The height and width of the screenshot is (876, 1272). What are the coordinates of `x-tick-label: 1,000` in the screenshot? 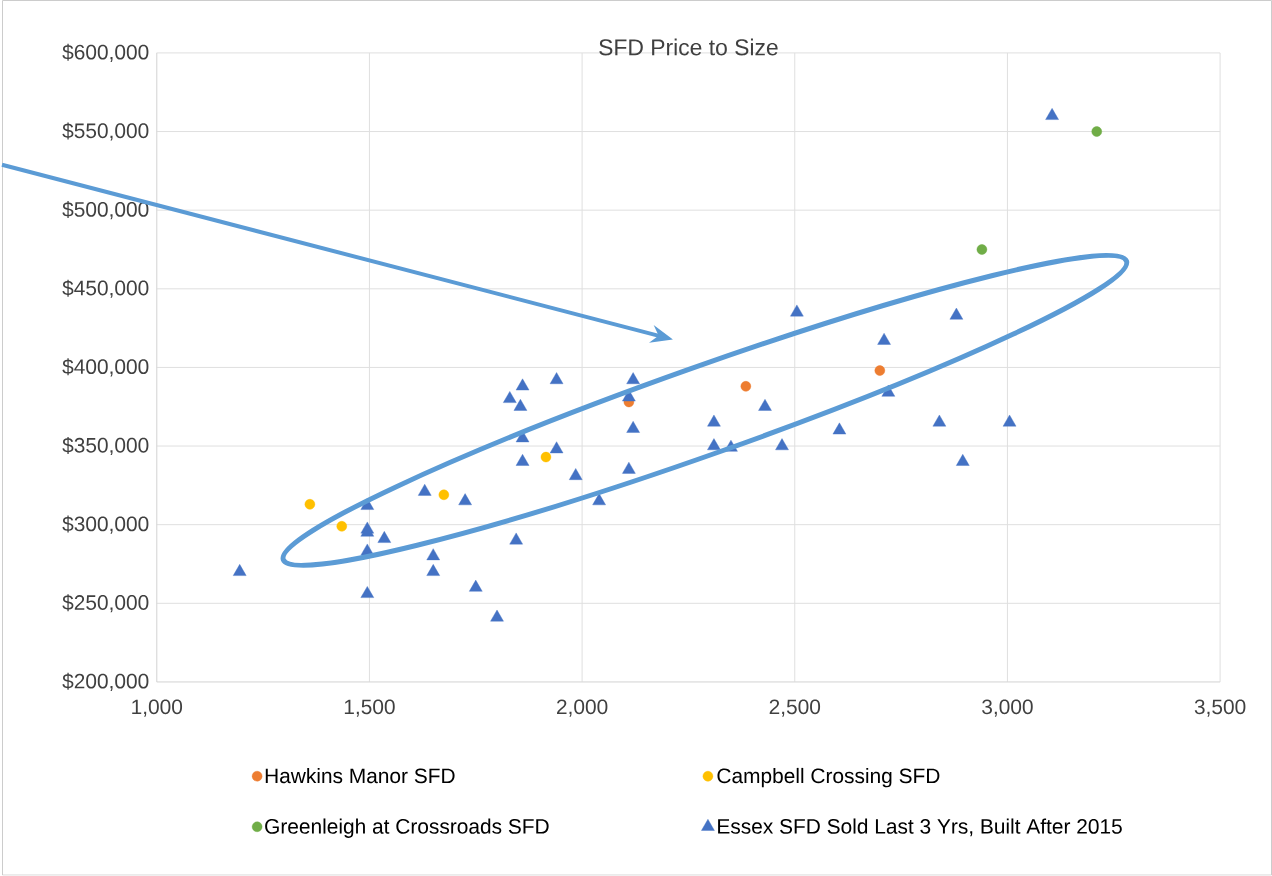 It's located at (157, 708).